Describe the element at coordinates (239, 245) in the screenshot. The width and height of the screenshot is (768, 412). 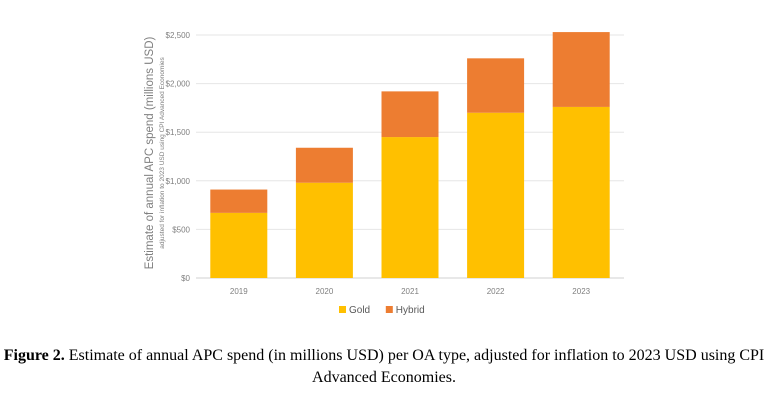
I see `bar-gold-2019` at that location.